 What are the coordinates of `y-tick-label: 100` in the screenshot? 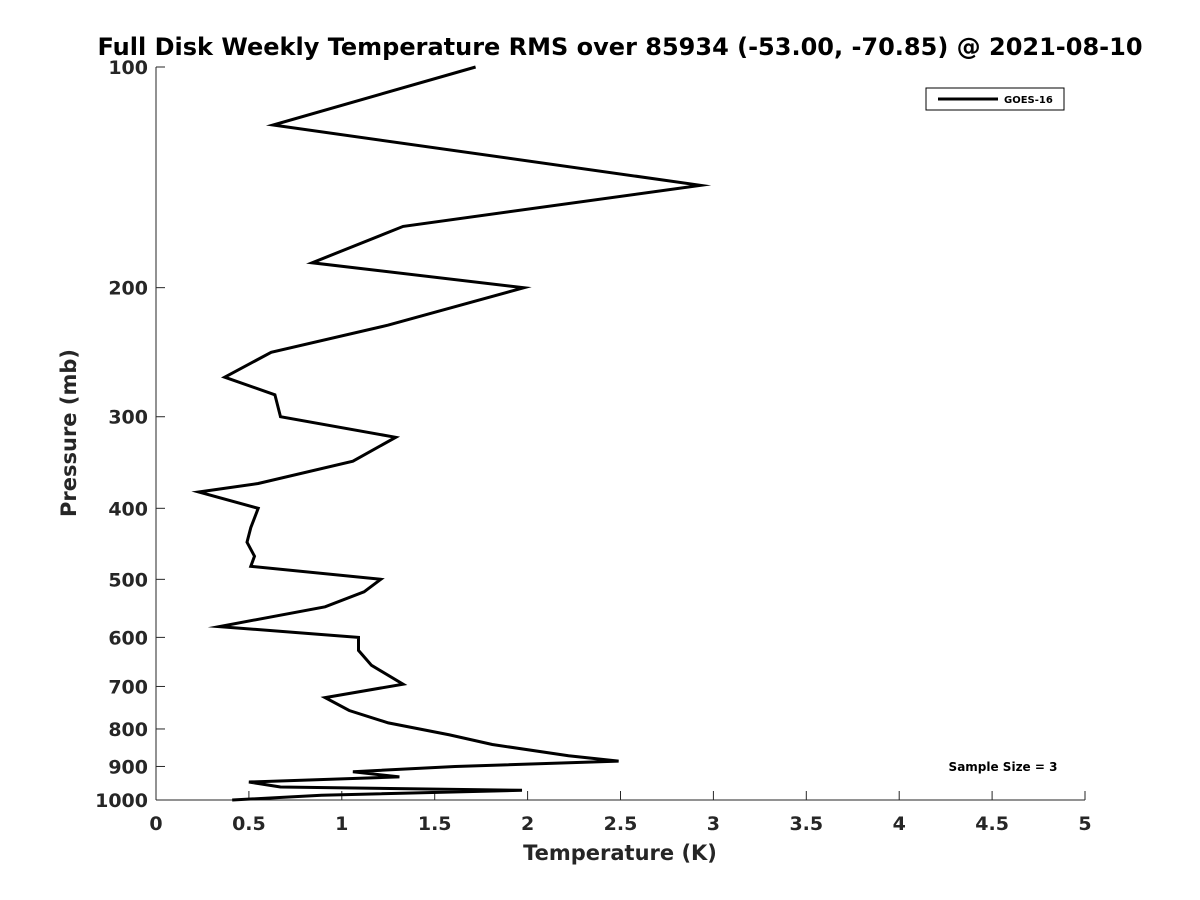 It's located at (128, 68).